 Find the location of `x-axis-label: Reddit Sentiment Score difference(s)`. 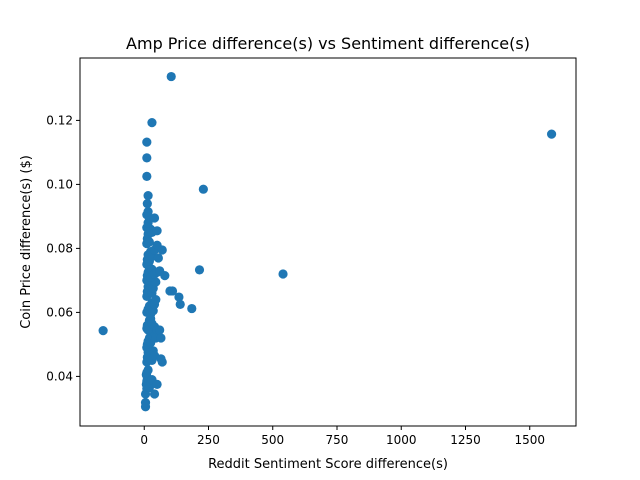

x-axis-label: Reddit Sentiment Score difference(s) is located at coordinates (328, 464).